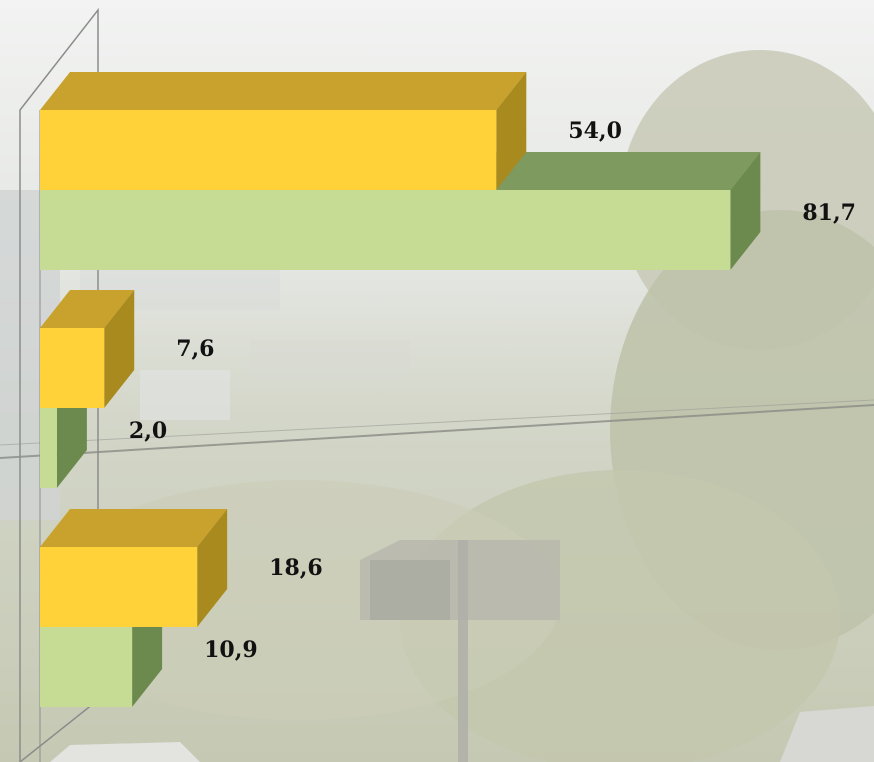  What do you see at coordinates (829, 213) in the screenshot?
I see `value-label-2-1: 81,7` at bounding box center [829, 213].